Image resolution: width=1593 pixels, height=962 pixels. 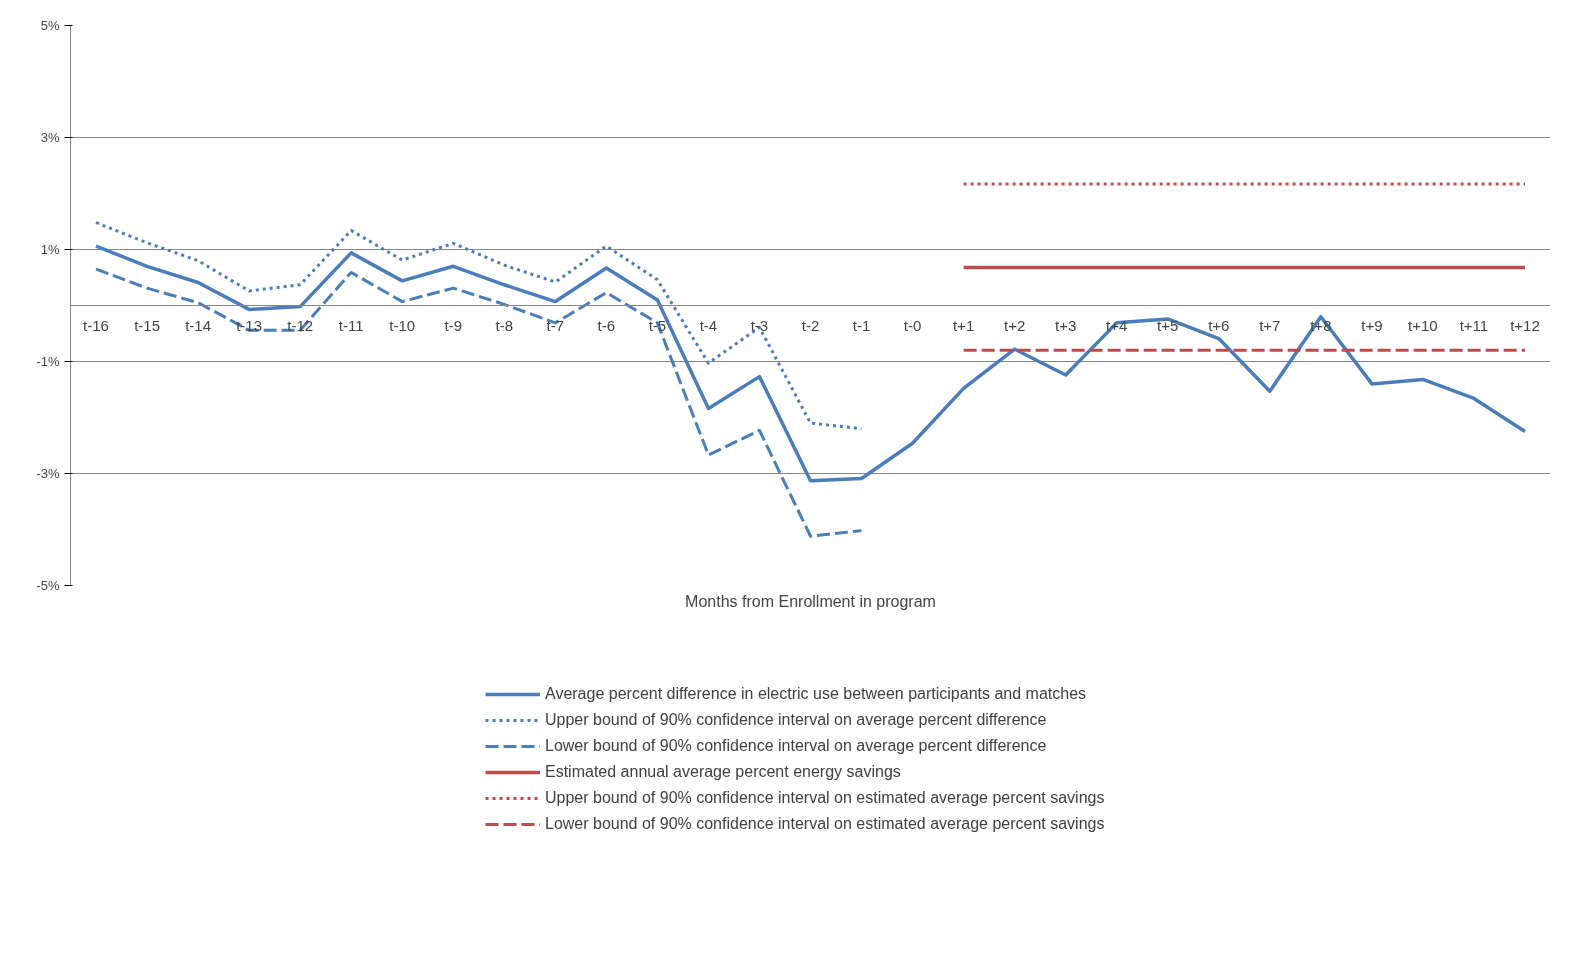 What do you see at coordinates (810, 325) in the screenshot?
I see `x-tick-label: t-2` at bounding box center [810, 325].